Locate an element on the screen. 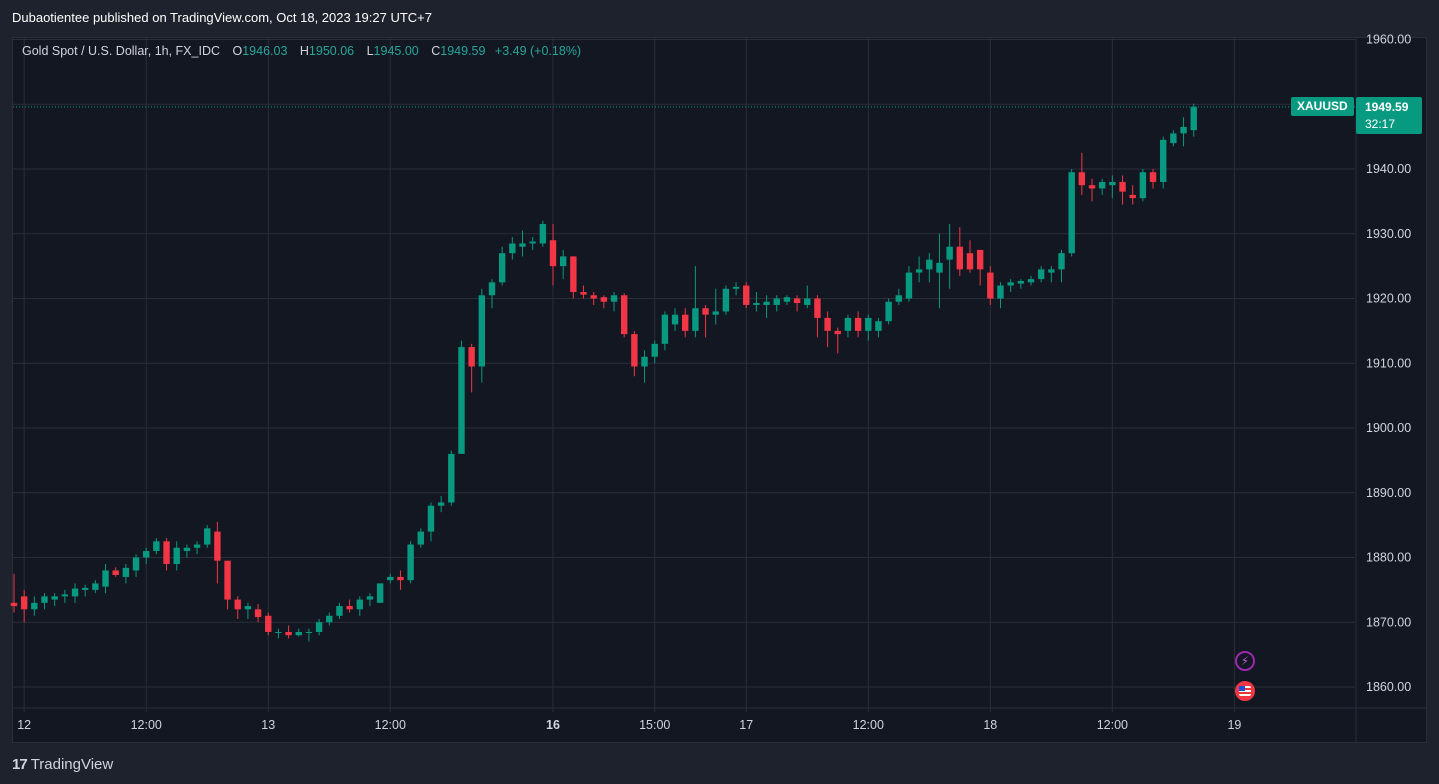 The width and height of the screenshot is (1439, 784). x-tick-label: 19 is located at coordinates (1234, 725).